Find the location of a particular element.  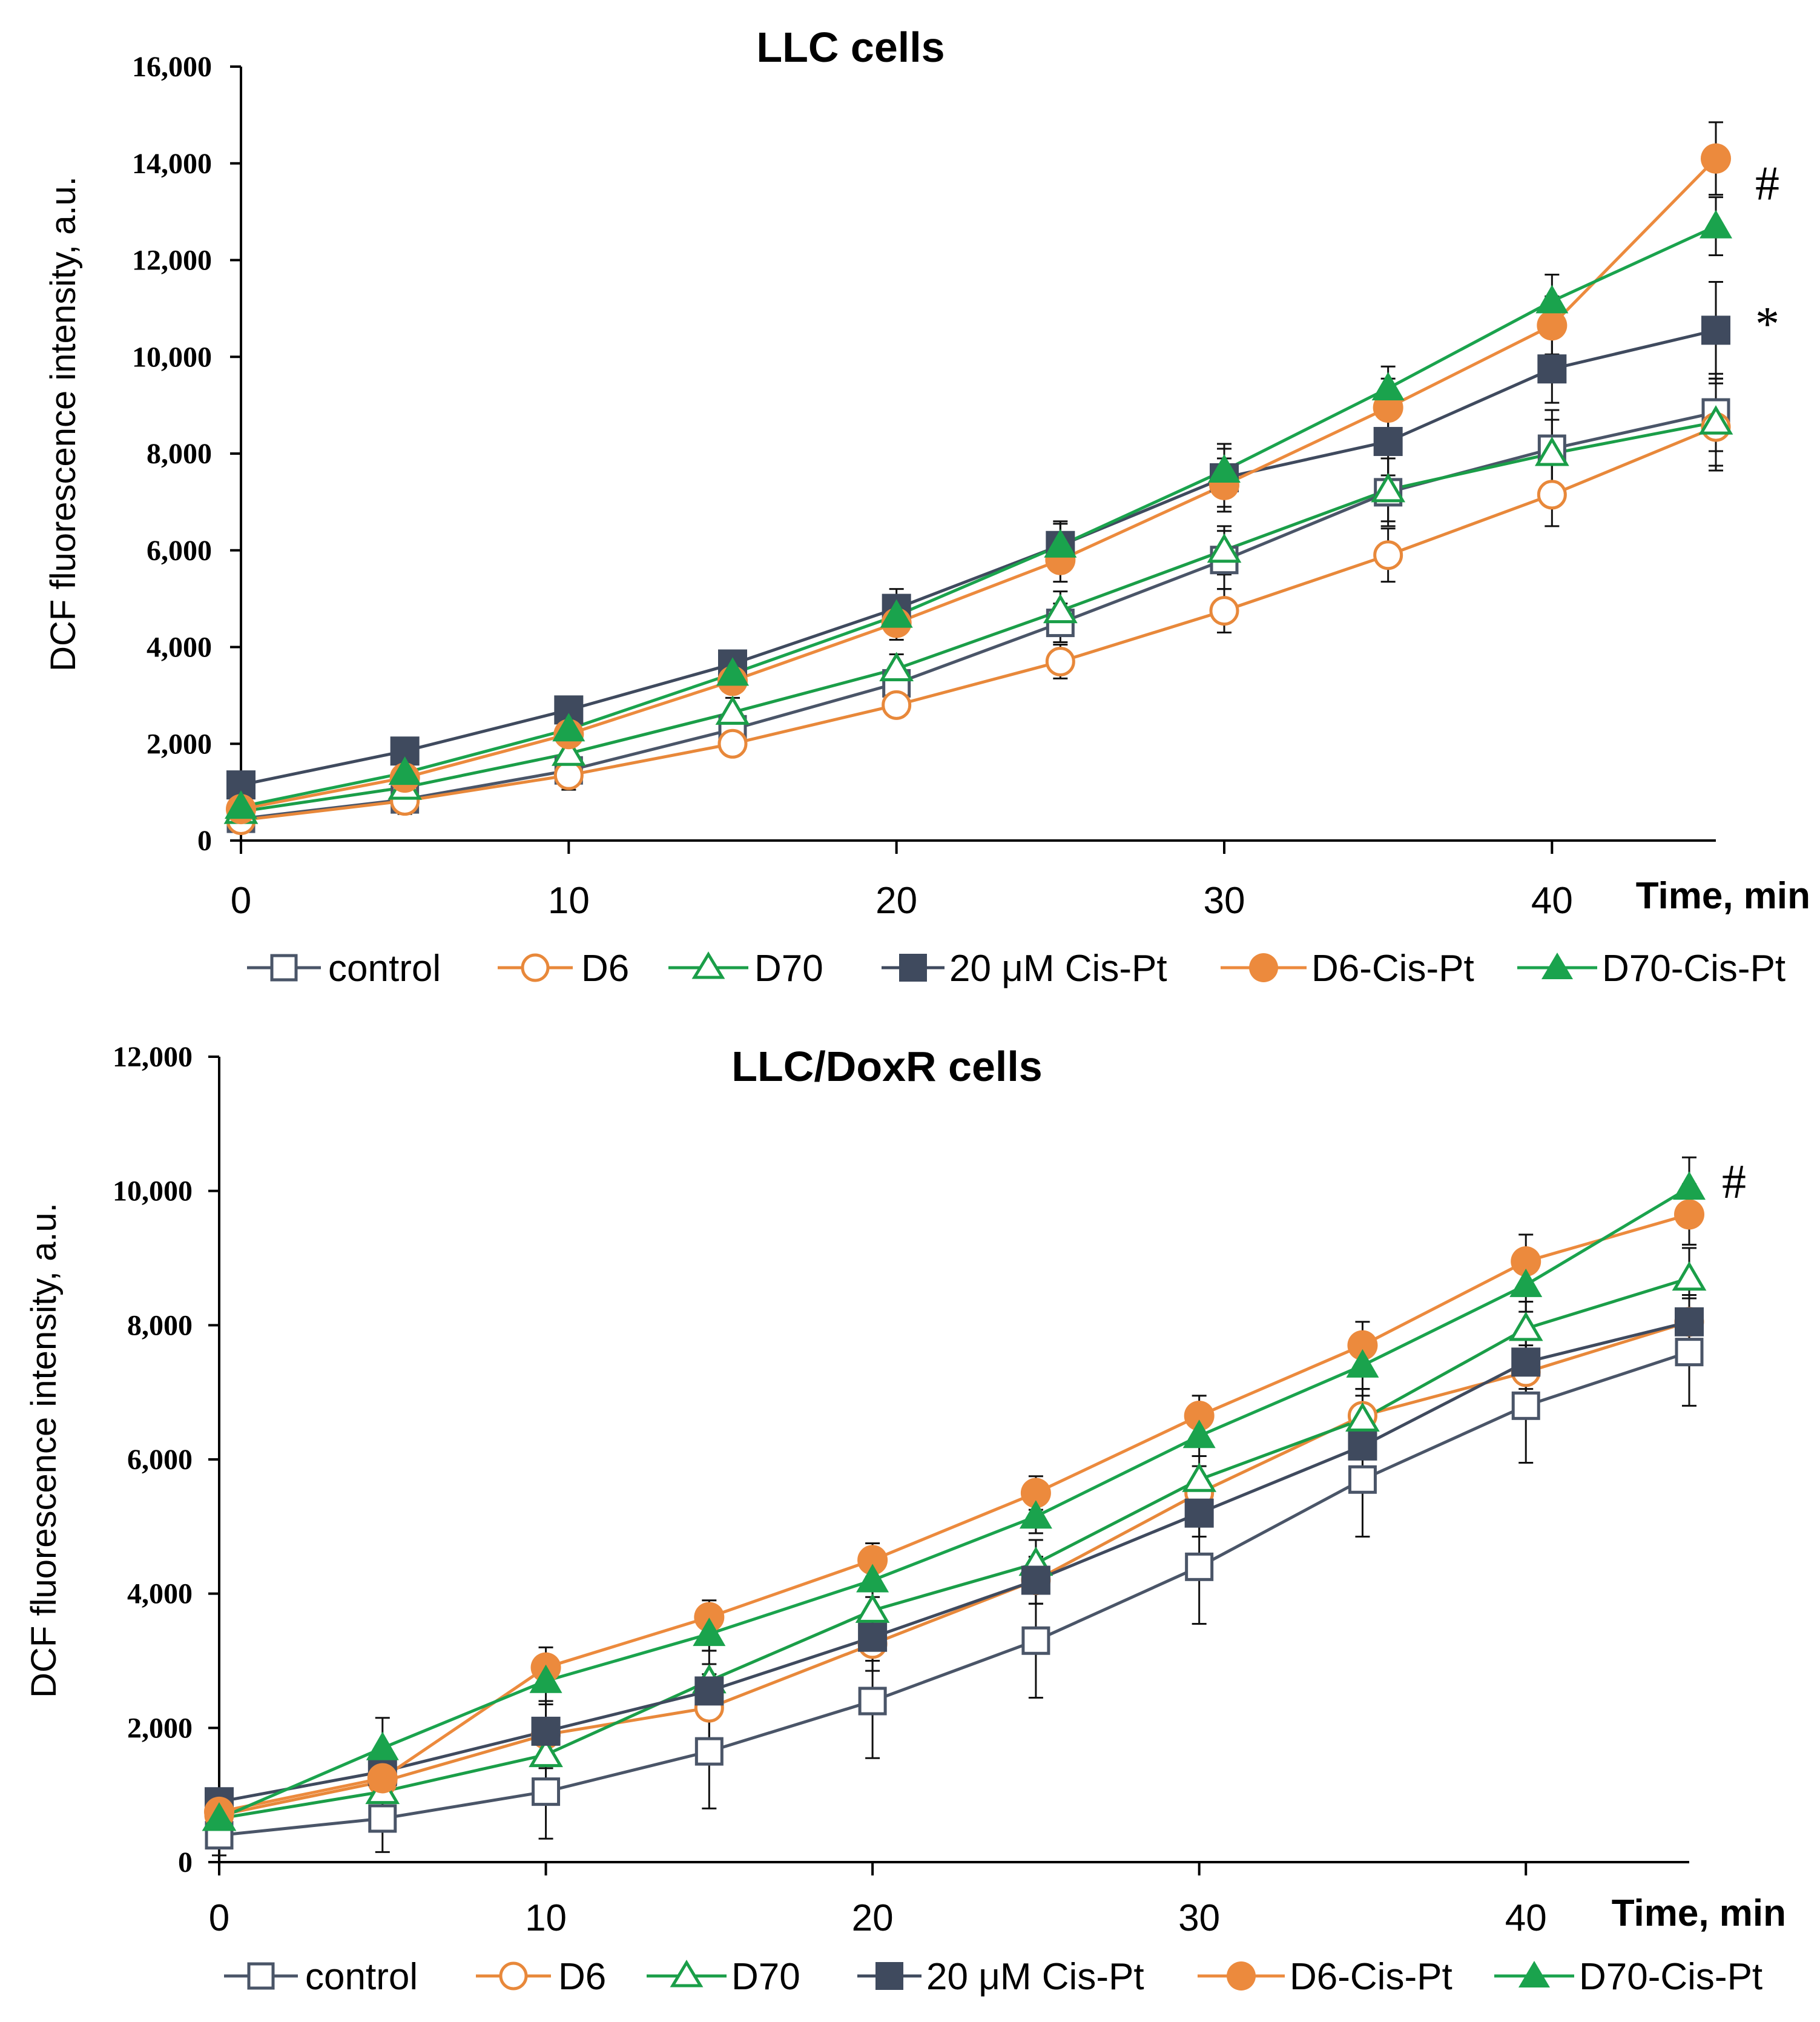

significance-annotation: # is located at coordinates (1734, 1182).